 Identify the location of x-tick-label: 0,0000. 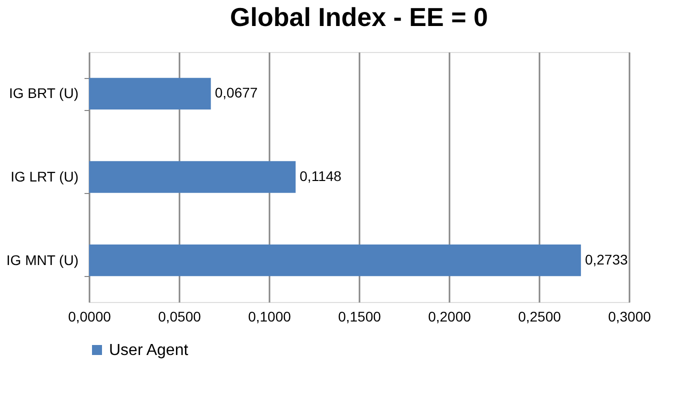
(90, 316).